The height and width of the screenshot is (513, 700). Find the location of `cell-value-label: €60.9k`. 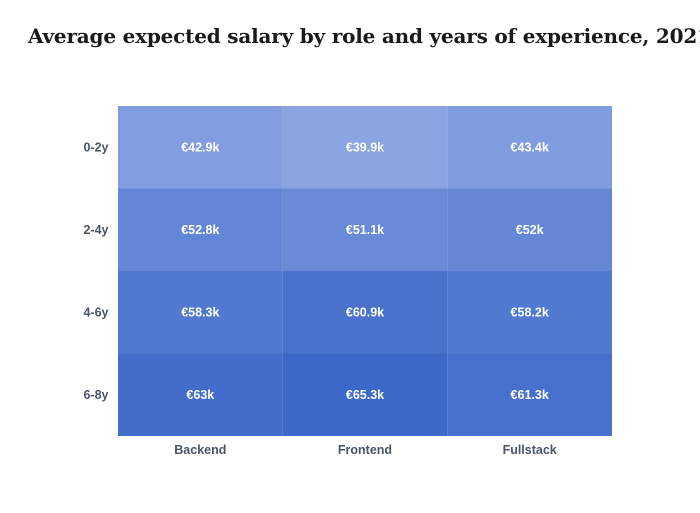

cell-value-label: €60.9k is located at coordinates (365, 312).